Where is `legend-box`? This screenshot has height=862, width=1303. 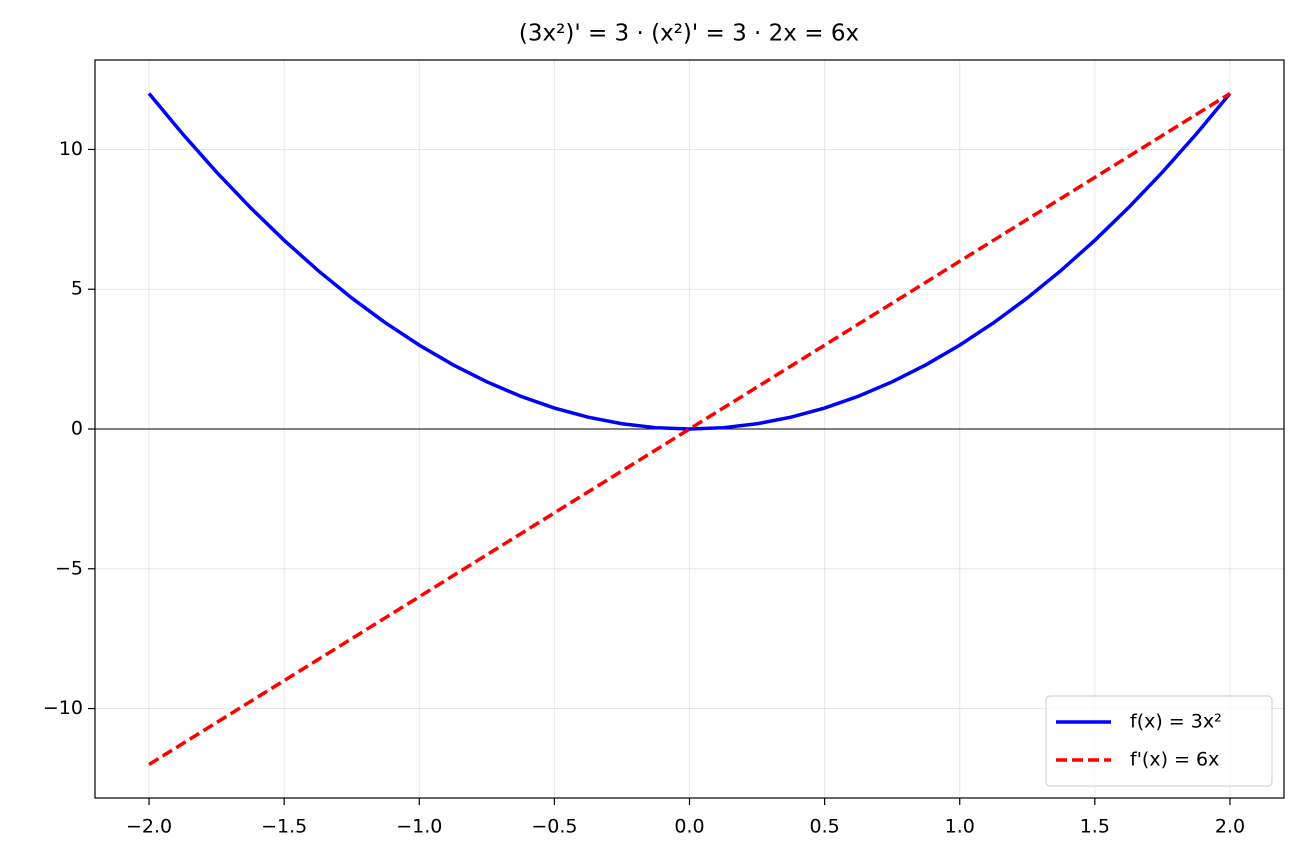 legend-box is located at coordinates (1159, 741).